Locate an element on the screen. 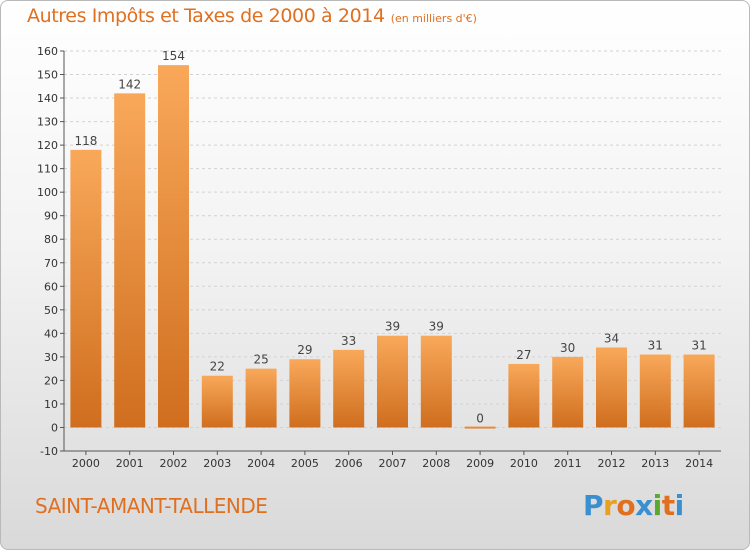 Image resolution: width=750 pixels, height=550 pixels. y-tick-label: 100 is located at coordinates (47, 192).